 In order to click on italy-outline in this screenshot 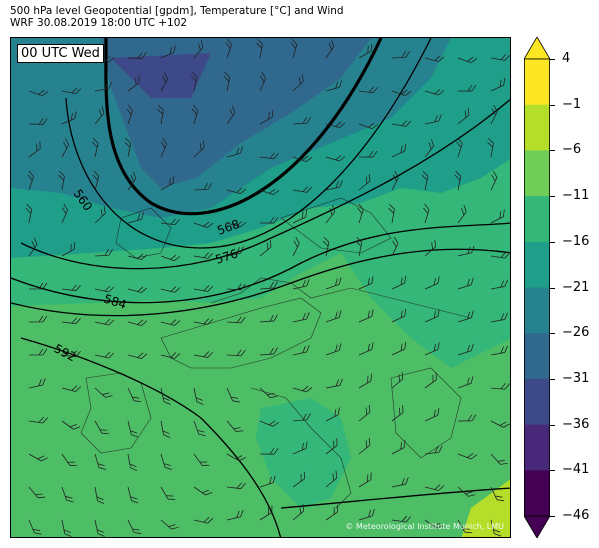, I will do `click(301, 448)`.